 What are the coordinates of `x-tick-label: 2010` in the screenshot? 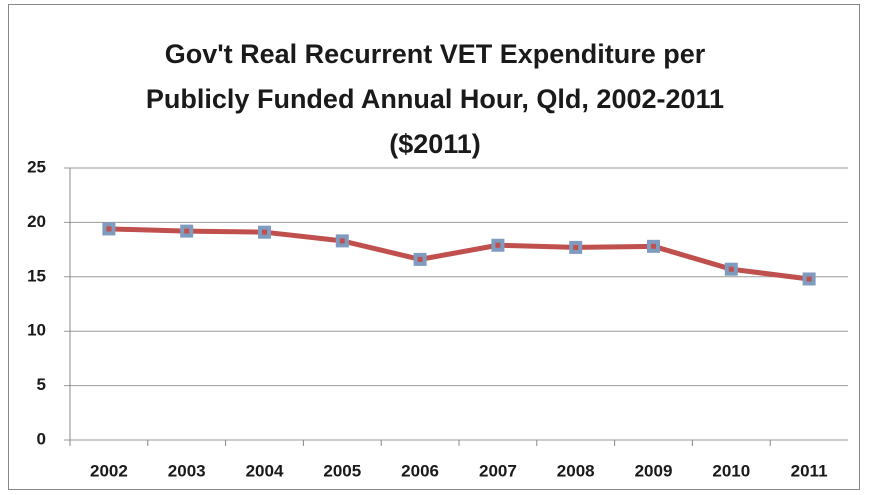 It's located at (731, 470).